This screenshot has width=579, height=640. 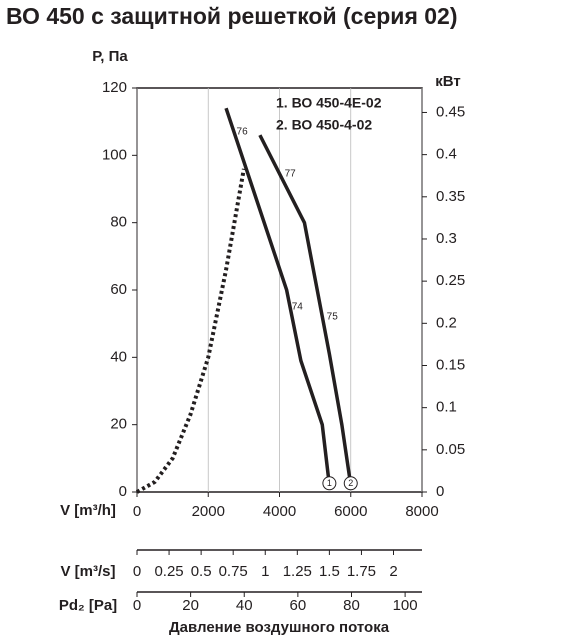 I want to click on y-tick-label: 100, so click(x=114, y=154).